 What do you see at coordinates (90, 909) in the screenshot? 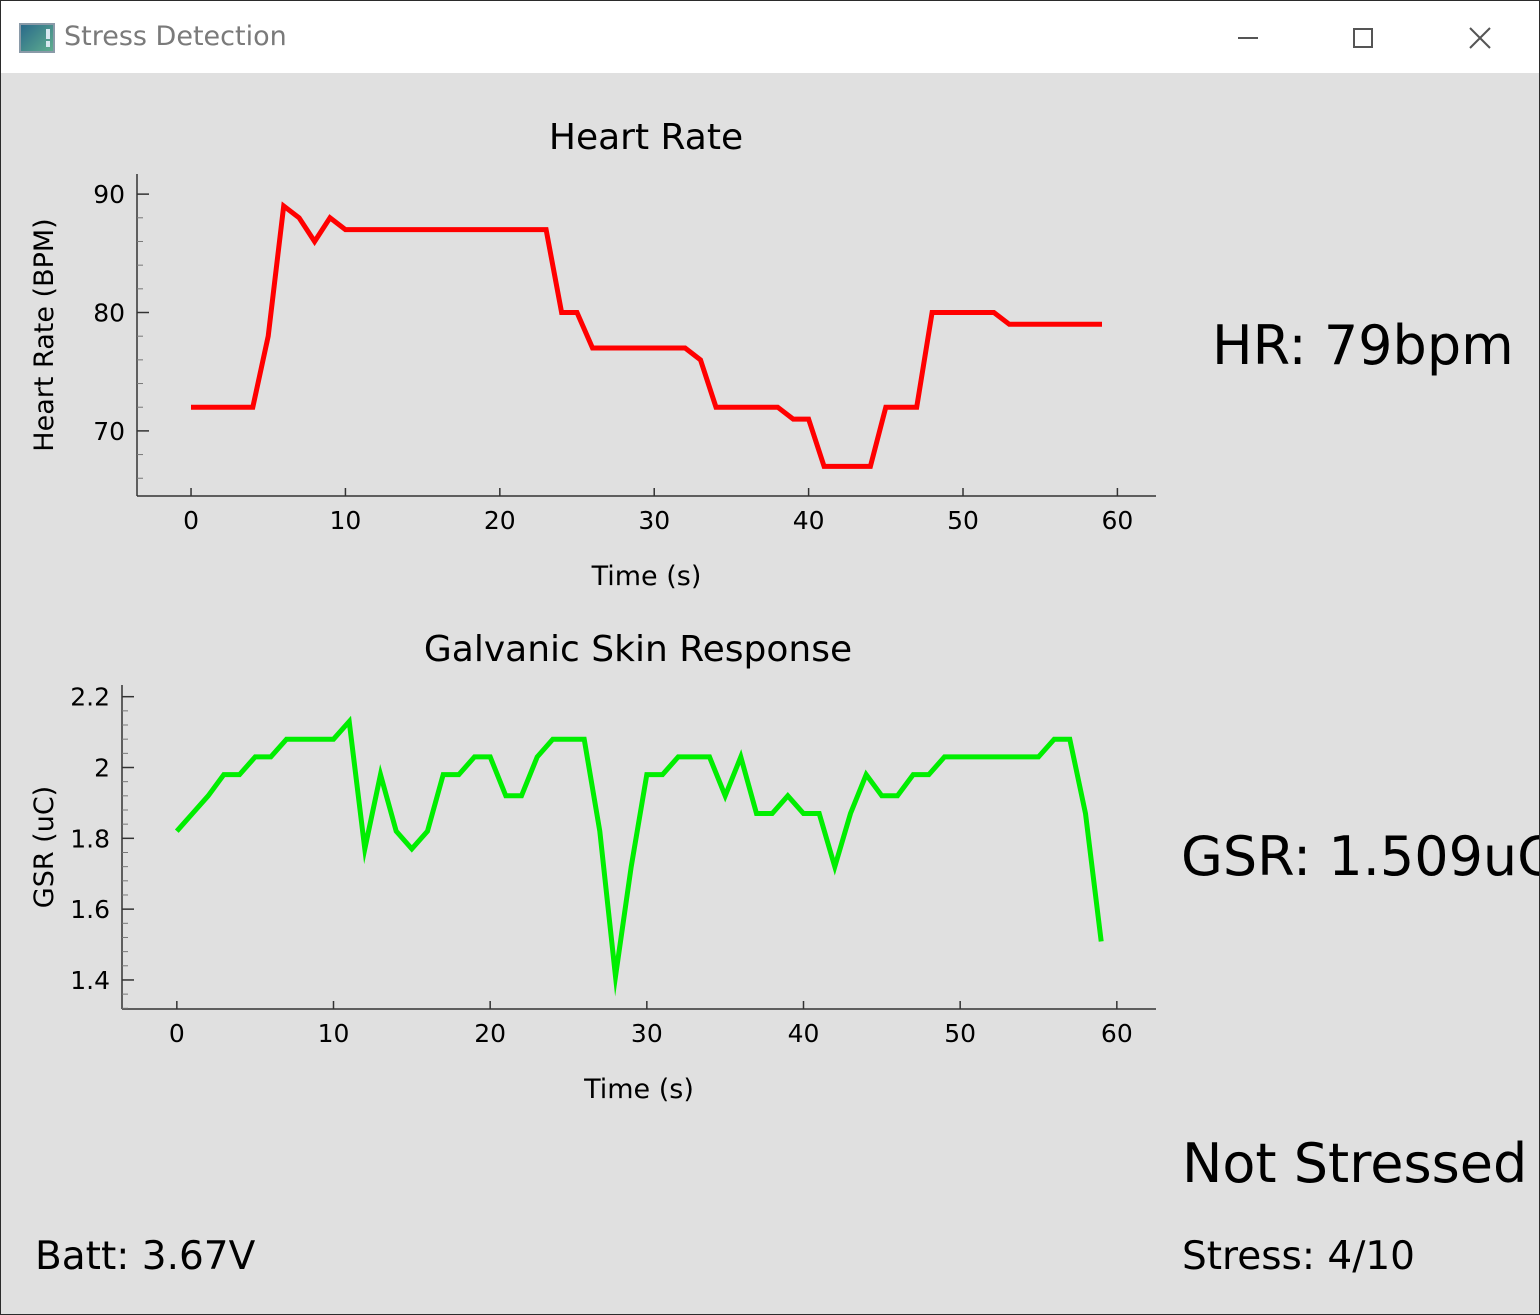
I see `gsr-y-tick-label: 1.6` at bounding box center [90, 909].